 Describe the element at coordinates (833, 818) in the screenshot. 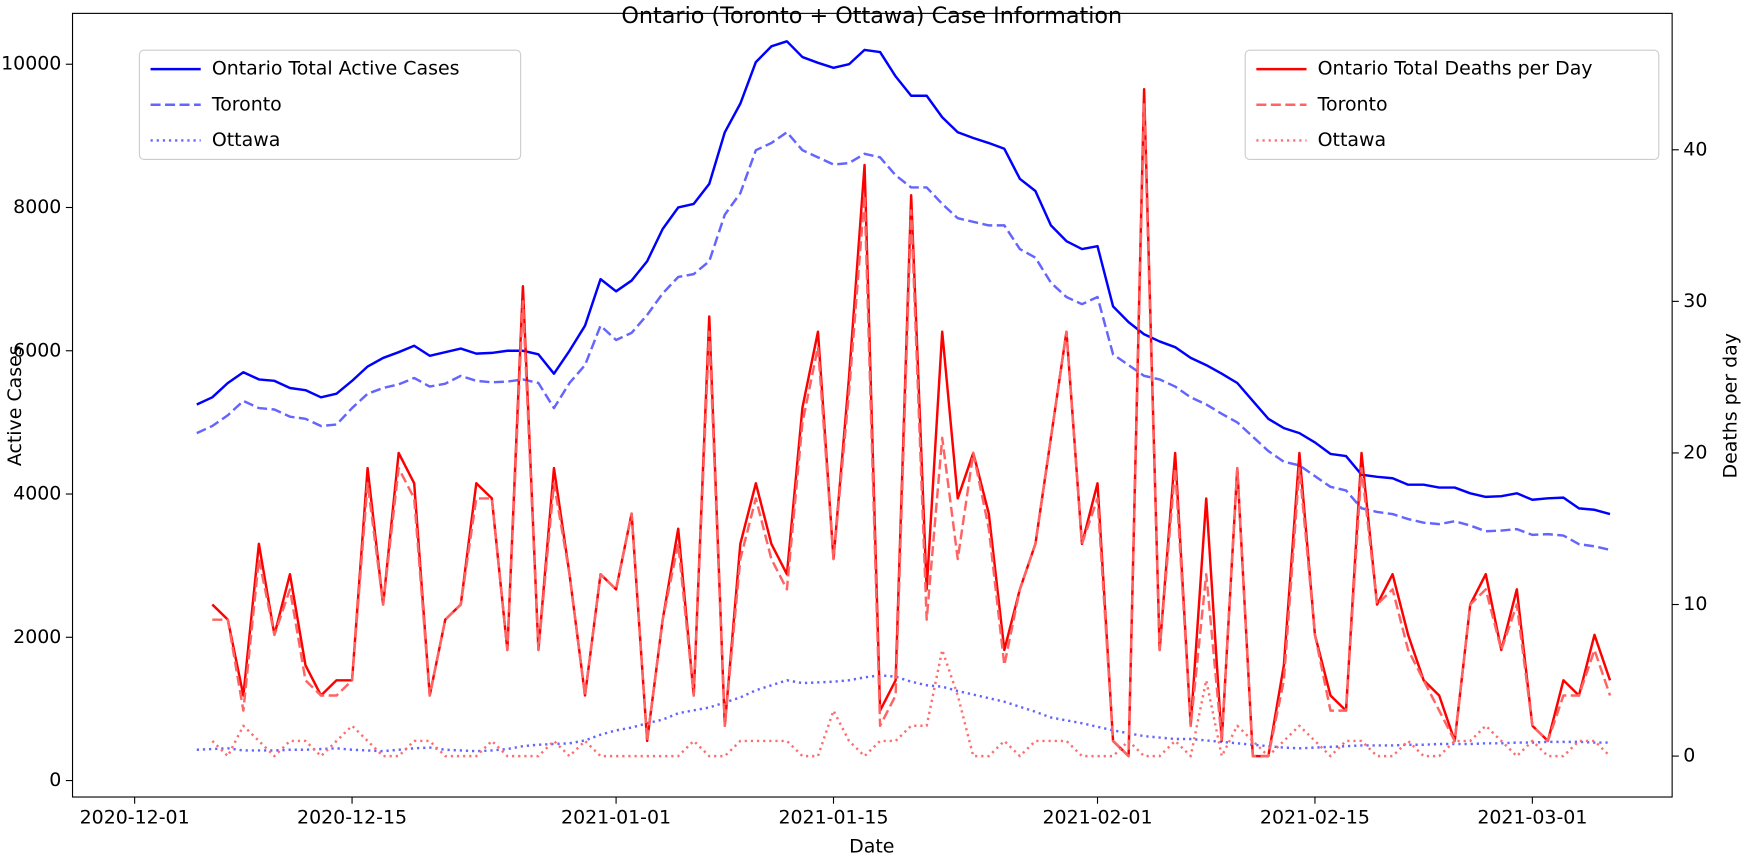

I see `x-tick-label: 2021-01-15` at that location.